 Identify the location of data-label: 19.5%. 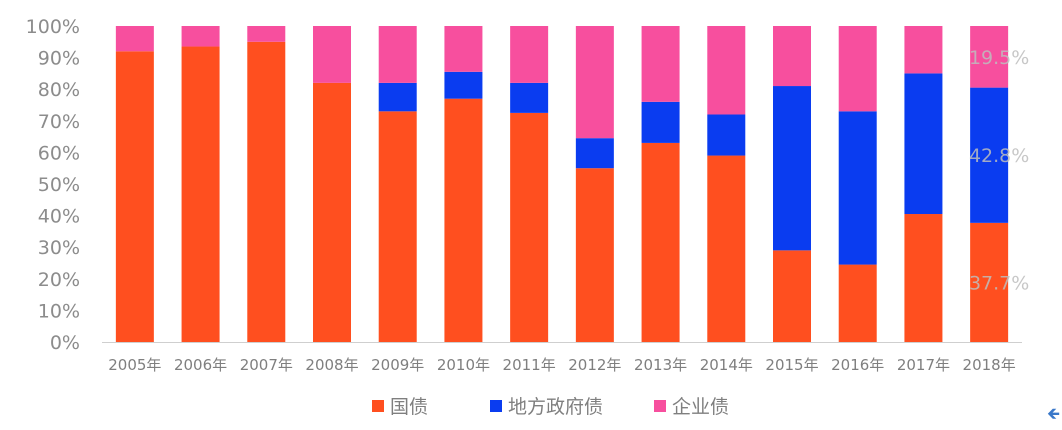
(999, 58).